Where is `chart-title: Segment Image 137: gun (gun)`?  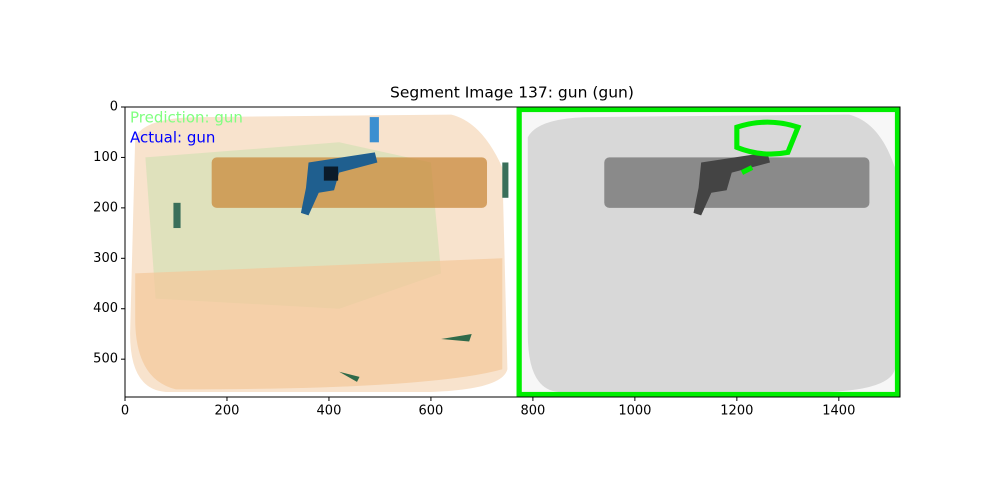
chart-title: Segment Image 137: gun (gun) is located at coordinates (512, 93).